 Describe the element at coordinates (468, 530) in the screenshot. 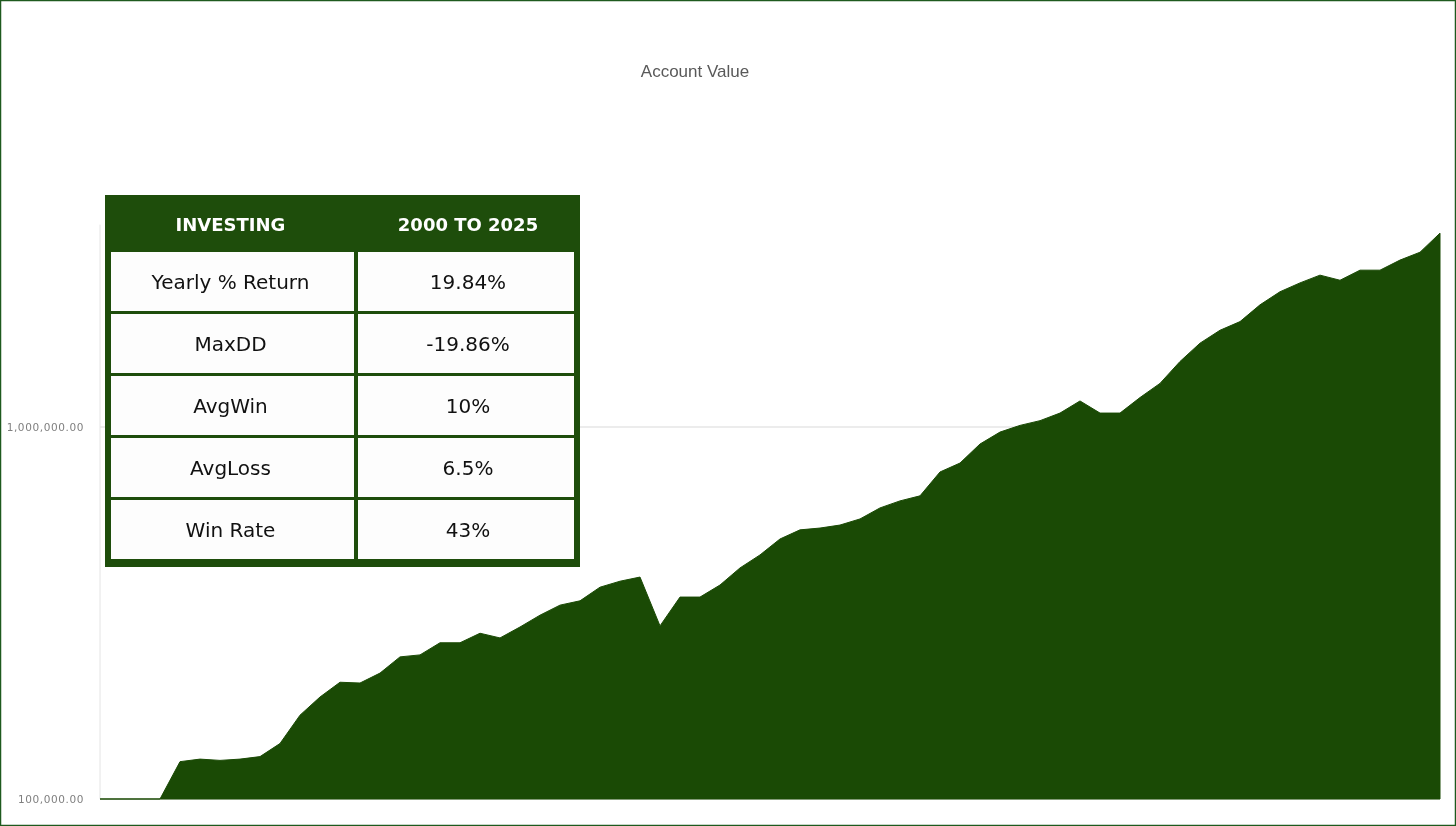

I see `annotation: 43%` at that location.